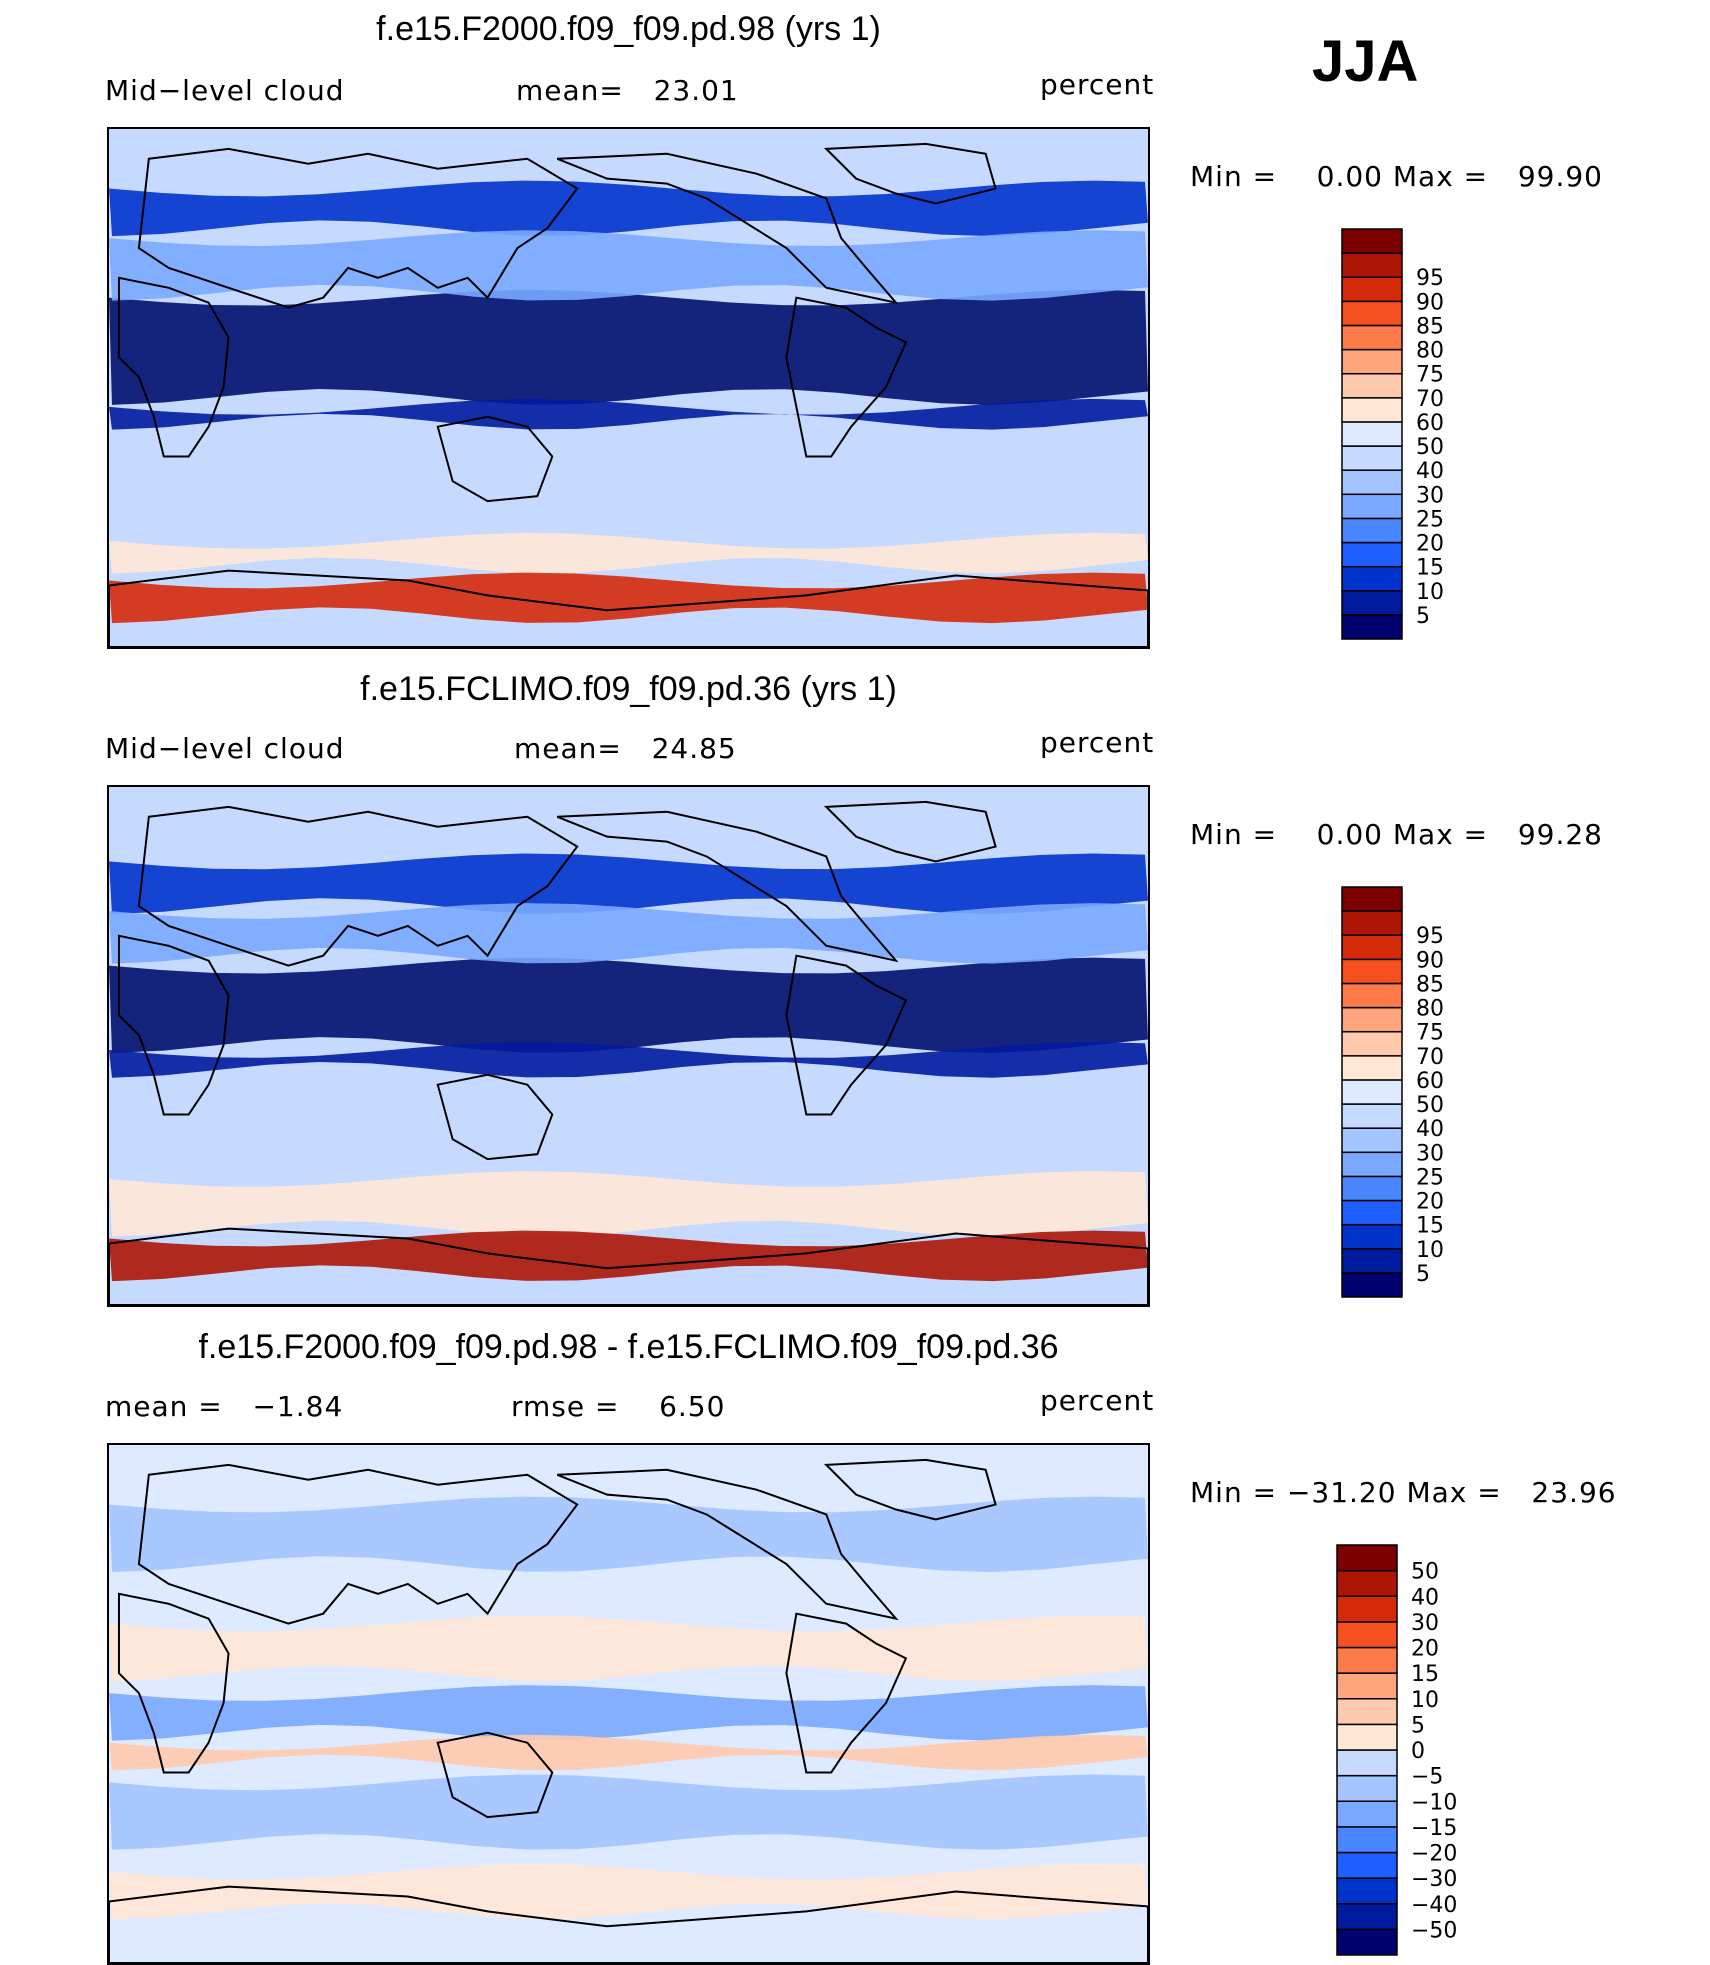 Image resolution: width=1710 pixels, height=1965 pixels. What do you see at coordinates (1097, 1400) in the screenshot?
I see `panel-3-units-label: percent` at bounding box center [1097, 1400].